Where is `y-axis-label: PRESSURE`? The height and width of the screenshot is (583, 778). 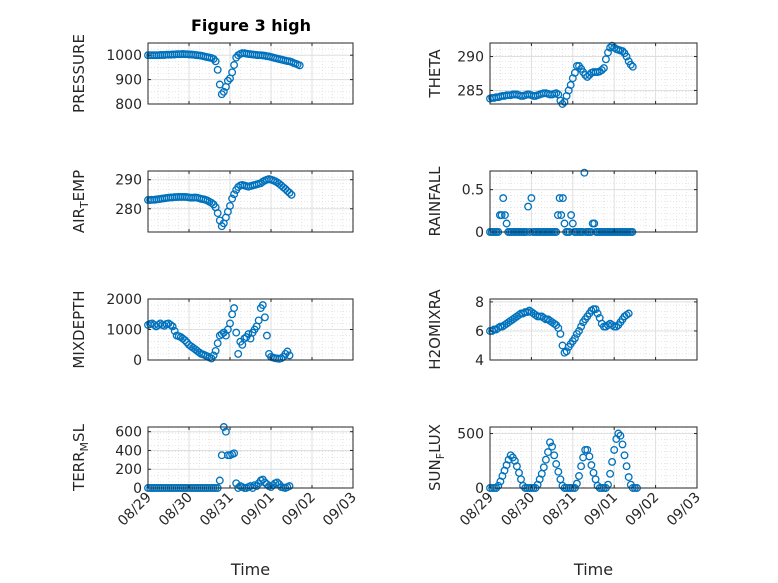 y-axis-label: PRESSURE is located at coordinates (79, 73).